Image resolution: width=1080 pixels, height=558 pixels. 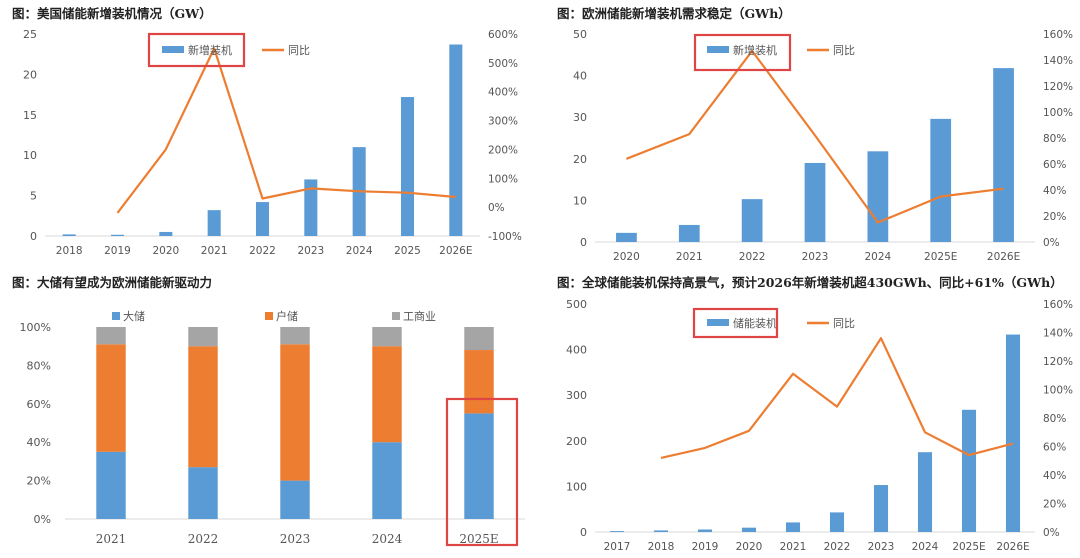 I want to click on global-x-tick: 2019, so click(x=705, y=547).